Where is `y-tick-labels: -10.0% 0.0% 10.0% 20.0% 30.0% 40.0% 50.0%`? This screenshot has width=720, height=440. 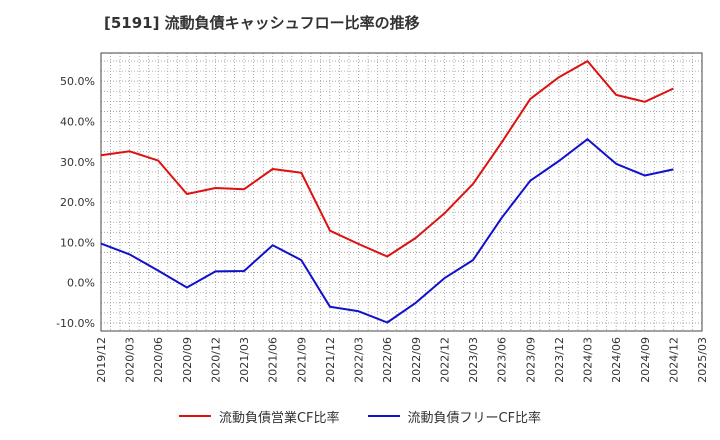
y-tick-labels: -10.0% 0.0% 10.0% 20.0% 30.0% 40.0% 50.0% is located at coordinates (75, 202).